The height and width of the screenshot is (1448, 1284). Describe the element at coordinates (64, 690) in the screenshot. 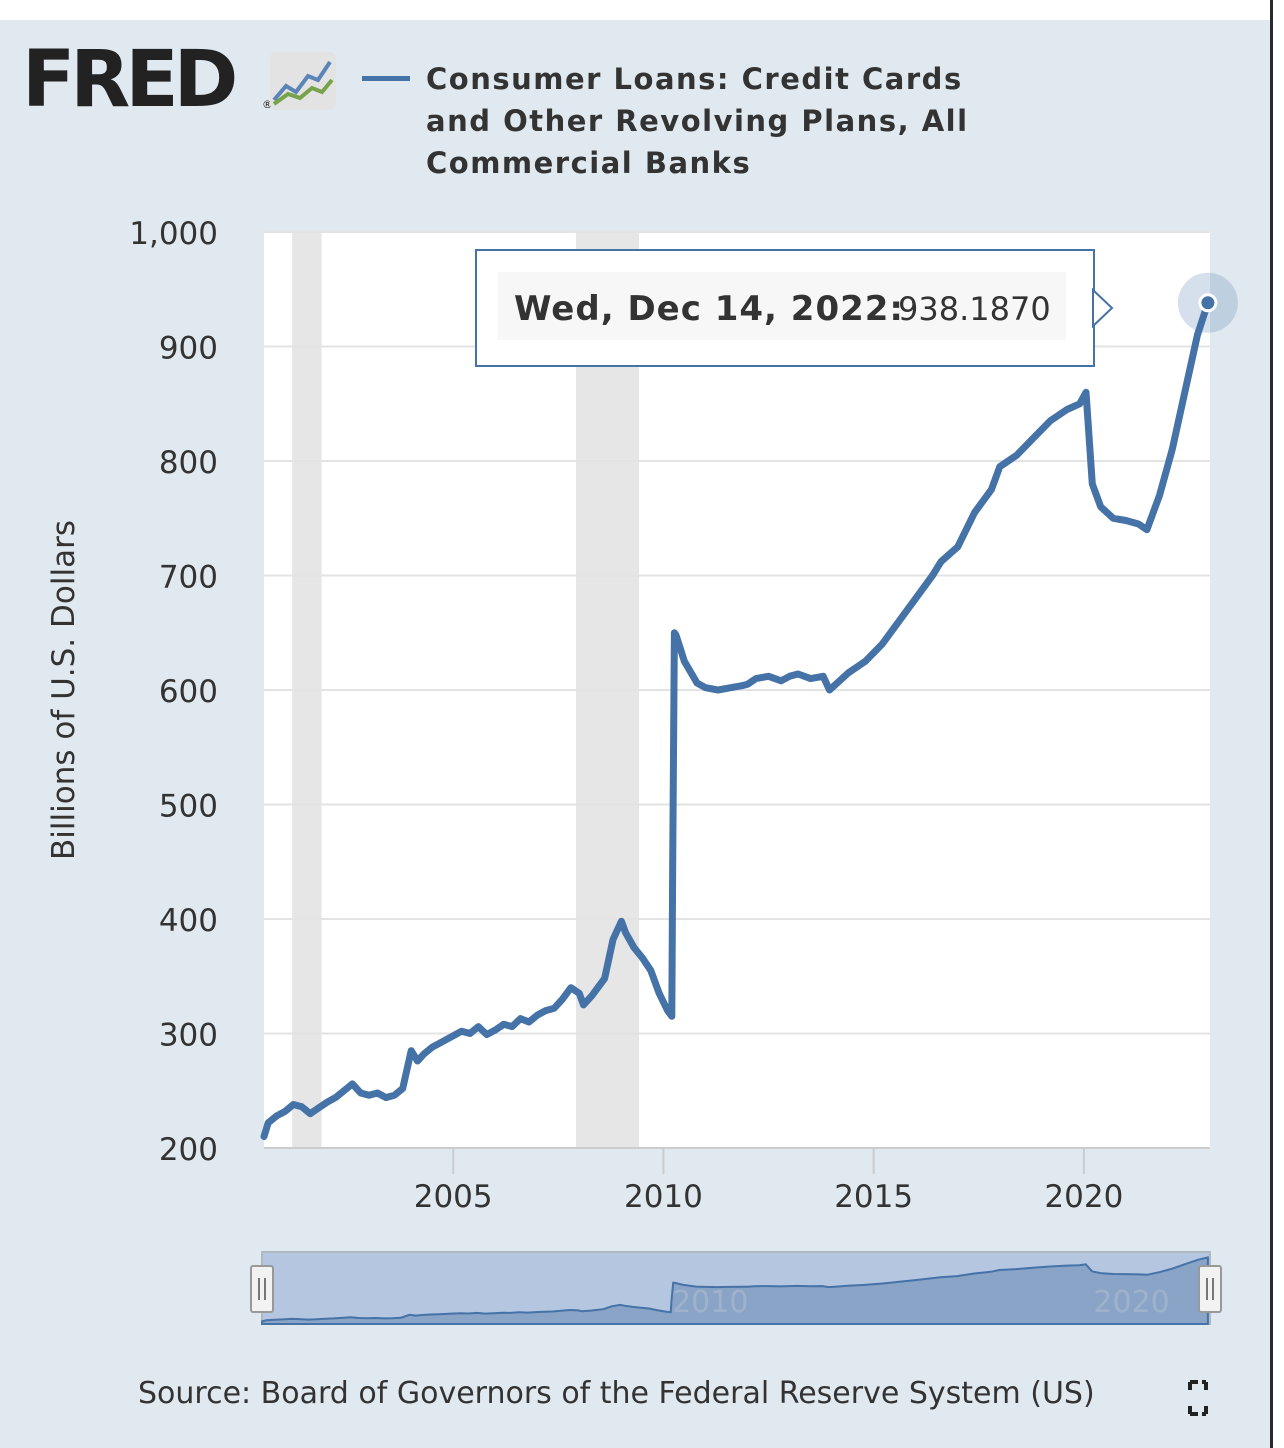

I see `y-axis-label: Billions of U.S. Dollars` at that location.